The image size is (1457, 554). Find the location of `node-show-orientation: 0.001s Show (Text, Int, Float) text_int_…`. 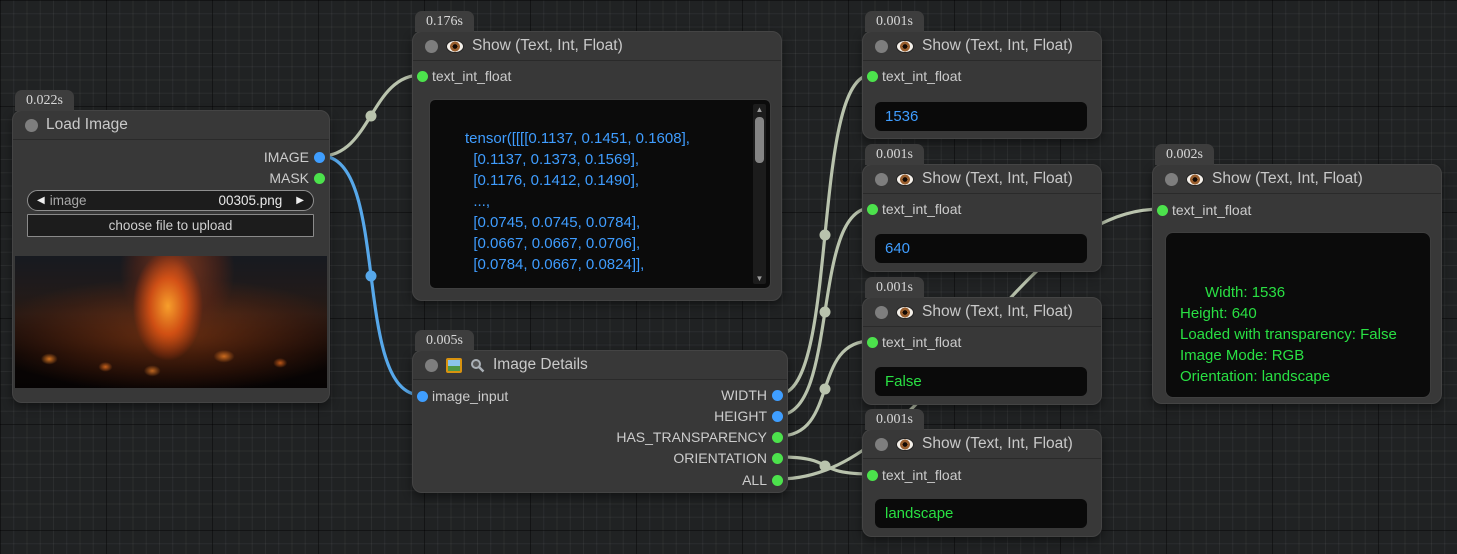

node-show-orientation: 0.001s Show (Text, Int, Float) text_int_… is located at coordinates (982, 473).